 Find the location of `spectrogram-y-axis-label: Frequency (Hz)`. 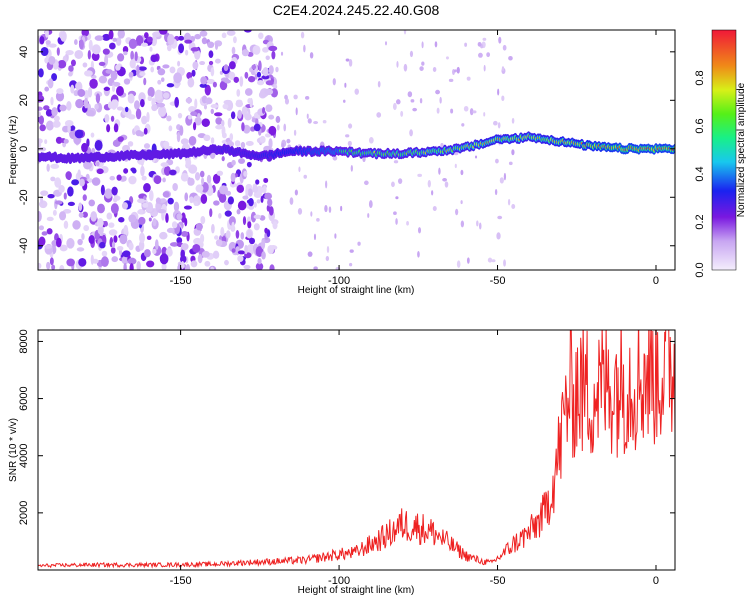

spectrogram-y-axis-label: Frequency (Hz) is located at coordinates (13, 150).